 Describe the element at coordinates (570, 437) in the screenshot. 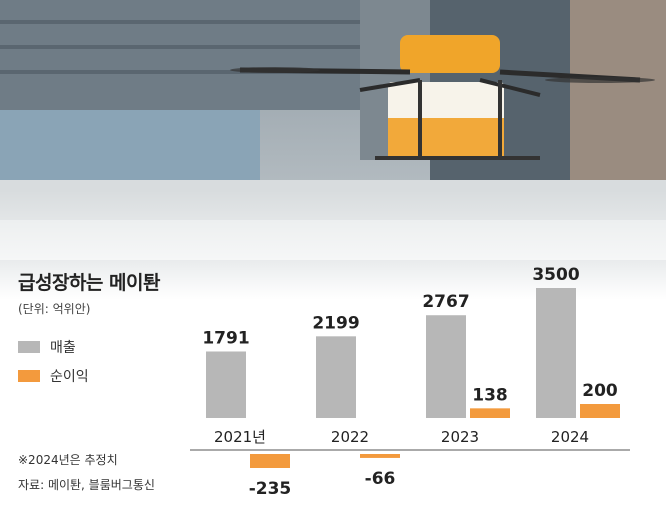

I see `x-tick-label: 2024` at that location.